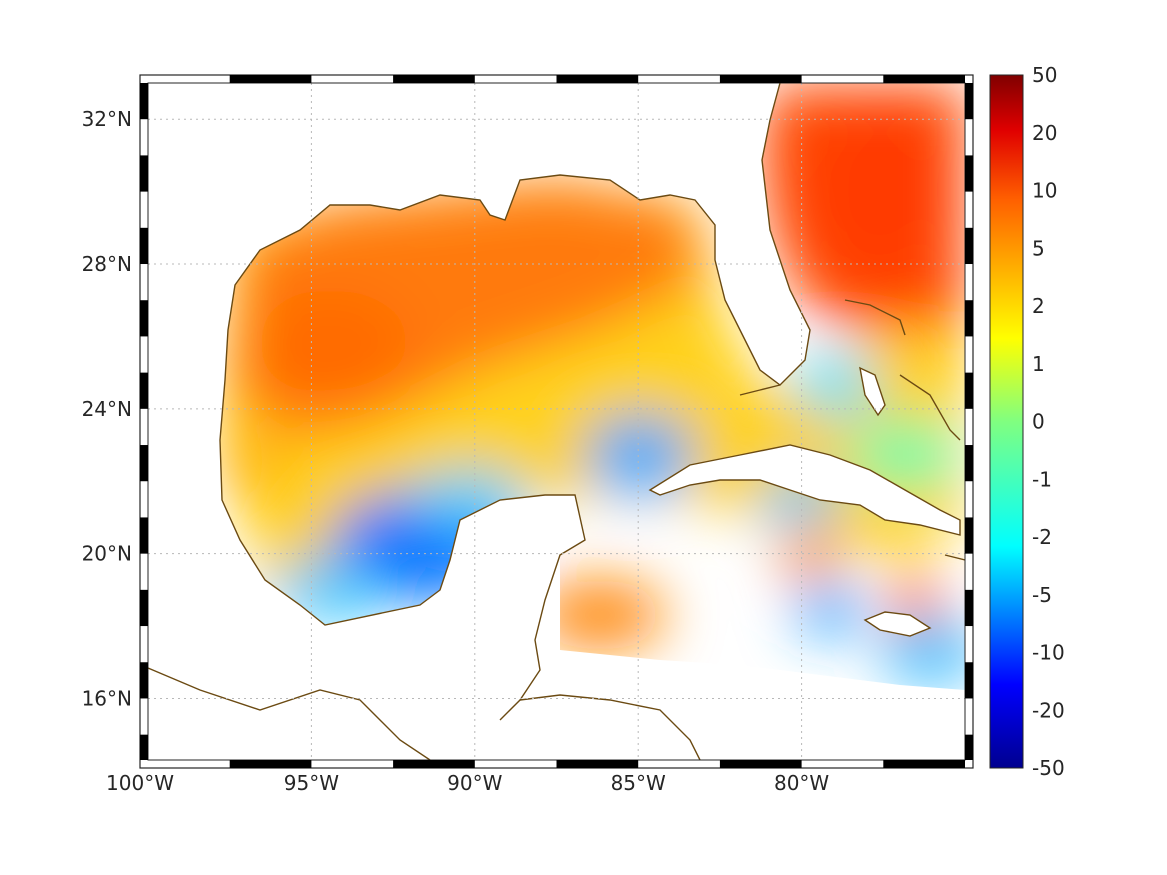  What do you see at coordinates (107, 698) in the screenshot?
I see `lat-tick-label: 16°N` at bounding box center [107, 698].